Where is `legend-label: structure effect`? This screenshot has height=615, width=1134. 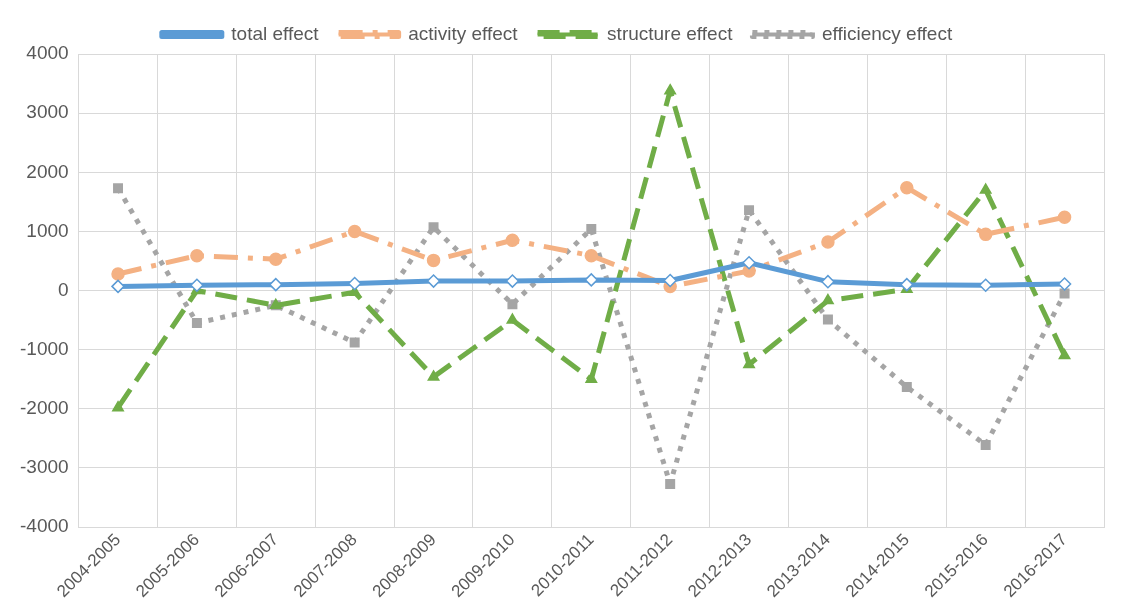
legend-label: structure effect is located at coordinates (670, 33).